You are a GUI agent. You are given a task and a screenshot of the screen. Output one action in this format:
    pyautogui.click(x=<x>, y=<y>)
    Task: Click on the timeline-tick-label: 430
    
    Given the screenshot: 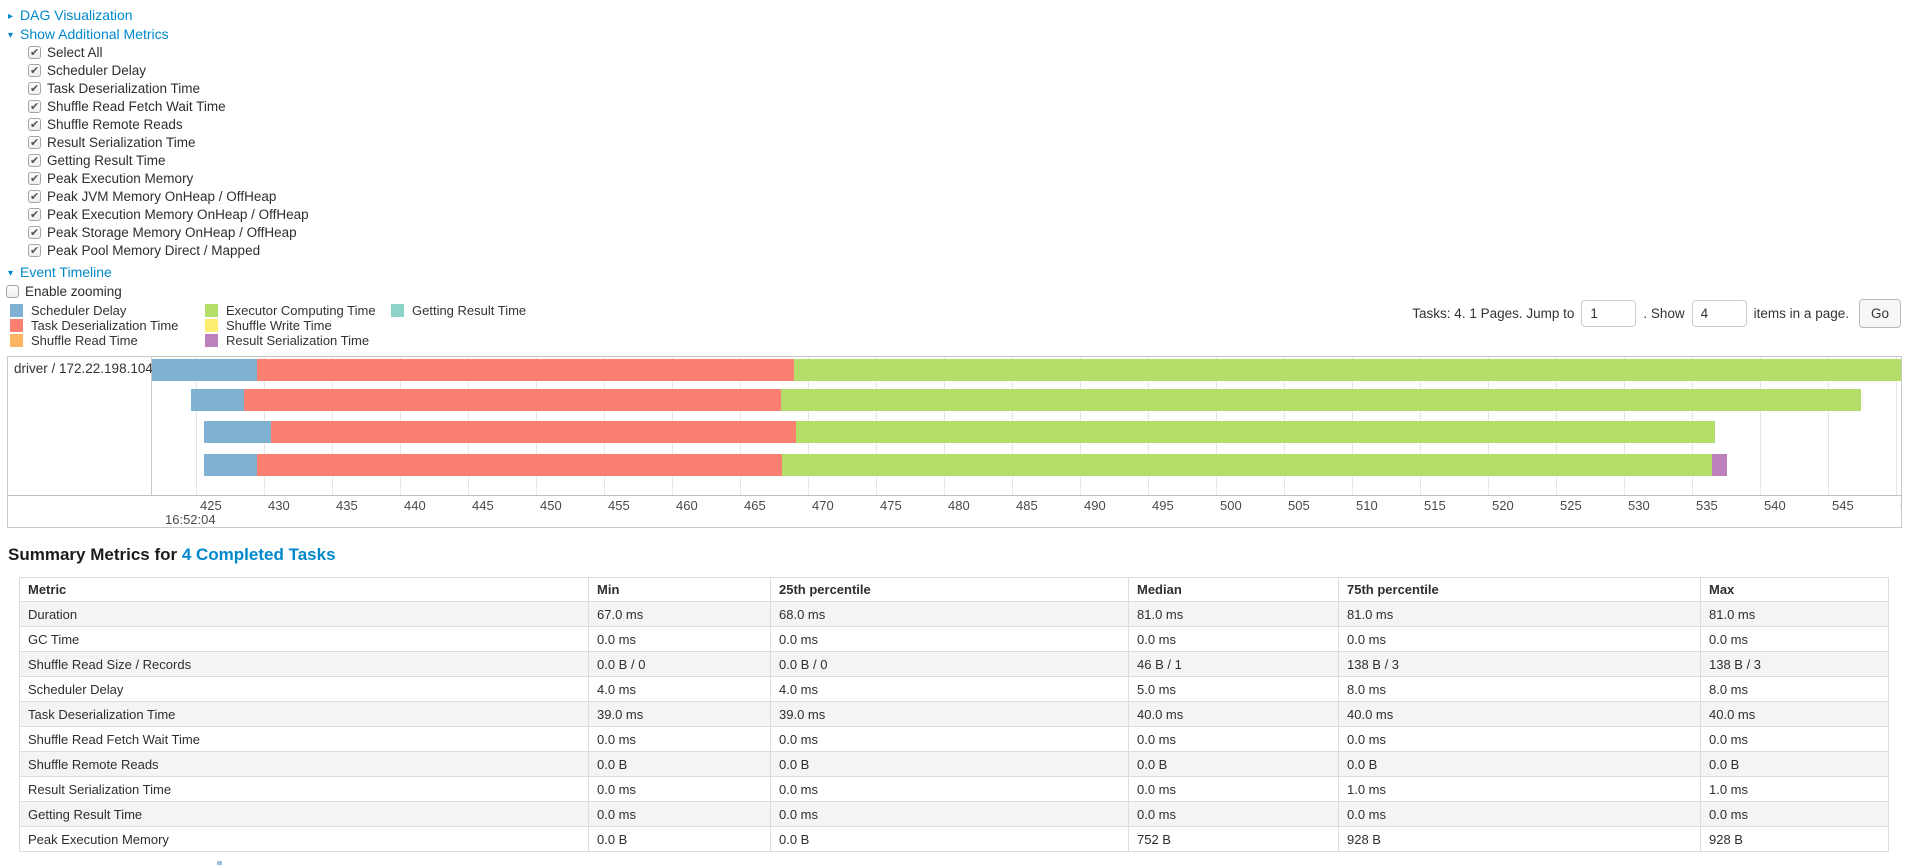 What is the action you would take?
    pyautogui.click(x=279, y=505)
    